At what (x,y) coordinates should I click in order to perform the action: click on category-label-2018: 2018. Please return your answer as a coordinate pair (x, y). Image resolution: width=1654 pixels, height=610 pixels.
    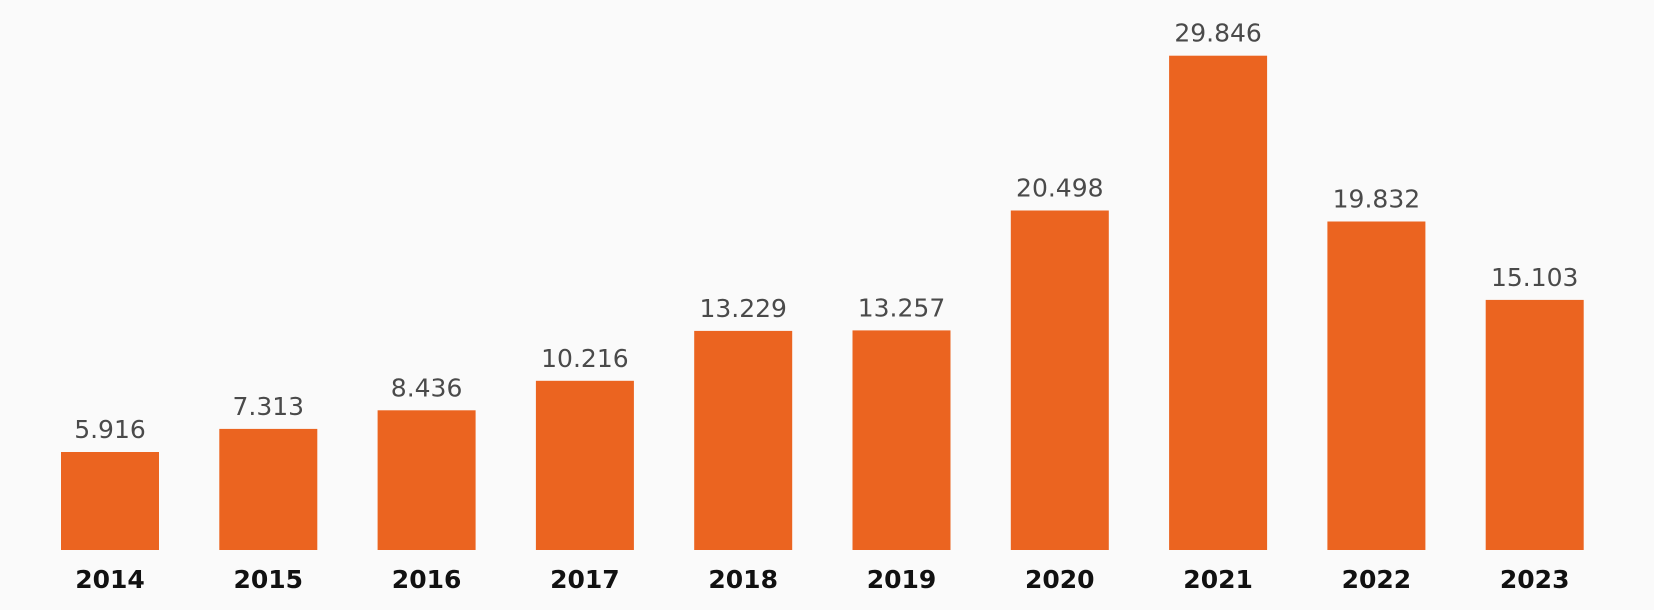
    Looking at the image, I should click on (743, 579).